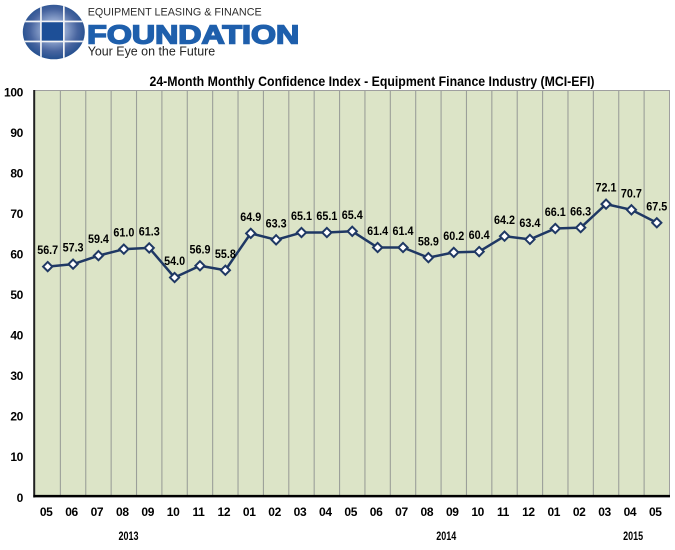  What do you see at coordinates (16, 336) in the screenshot?
I see `svg-text: 40` at bounding box center [16, 336].